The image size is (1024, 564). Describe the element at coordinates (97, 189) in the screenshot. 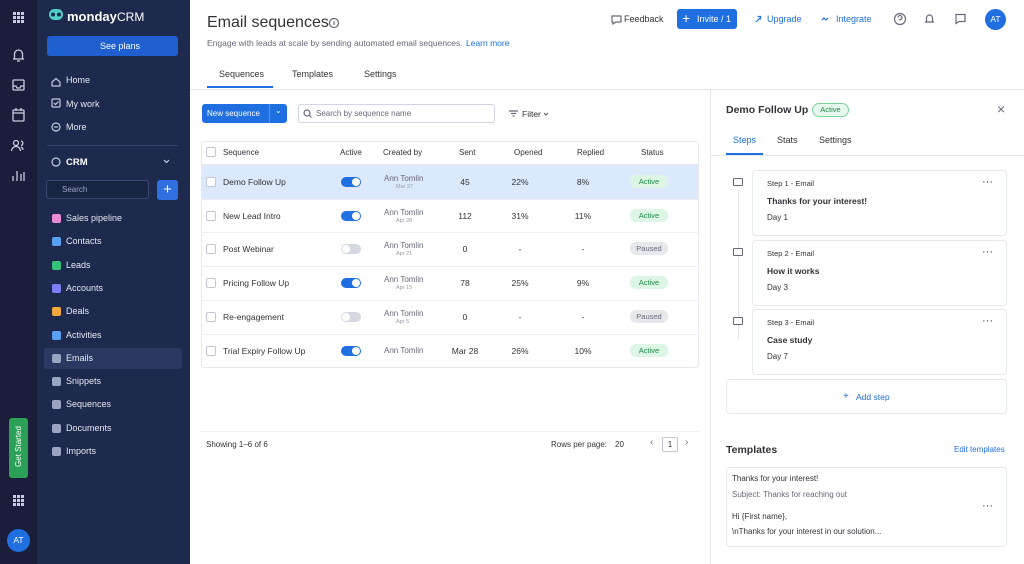

I see `sidebar-search` at that location.